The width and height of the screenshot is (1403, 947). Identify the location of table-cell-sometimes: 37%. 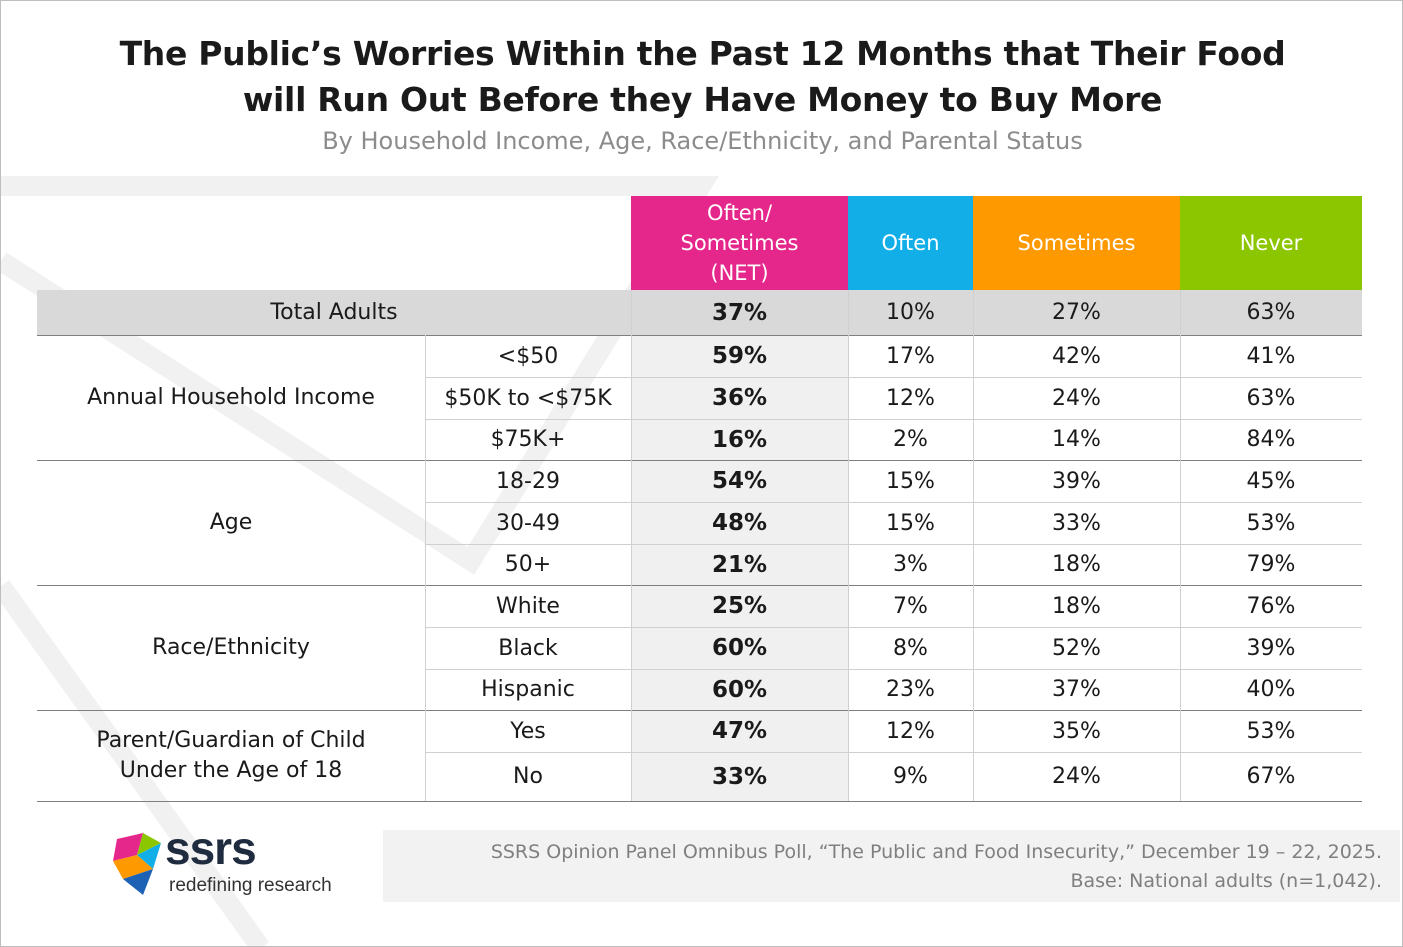
(1076, 689).